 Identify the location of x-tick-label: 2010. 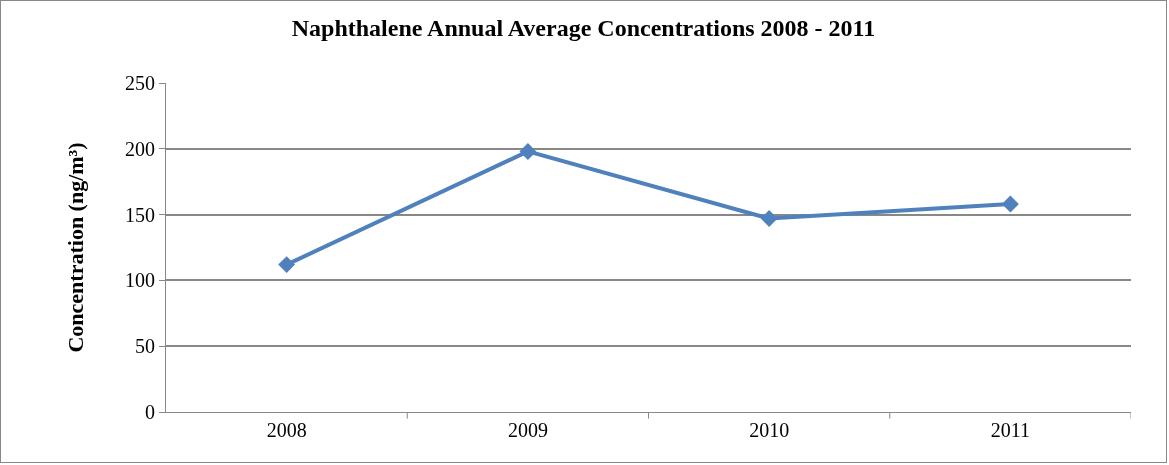
(769, 430).